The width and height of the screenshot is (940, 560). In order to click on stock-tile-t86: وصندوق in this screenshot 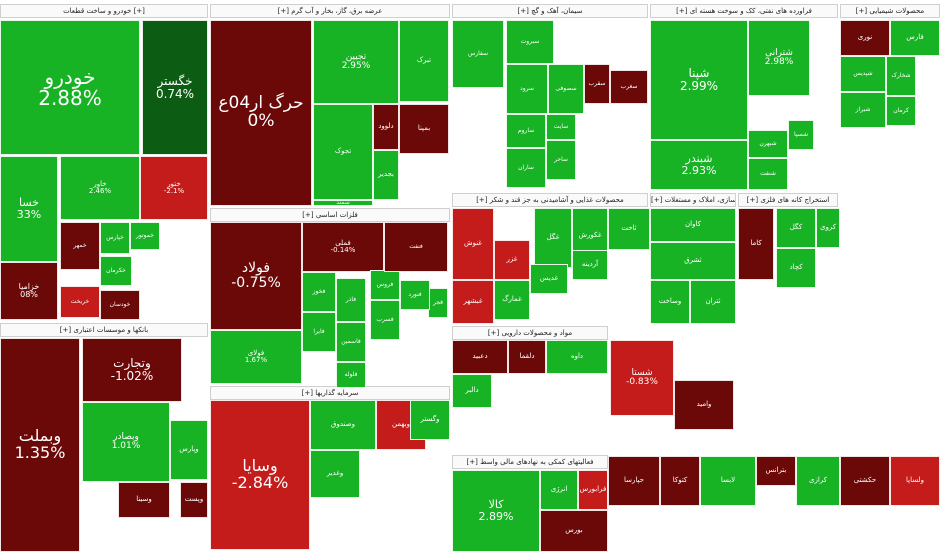, I will do `click(343, 425)`.